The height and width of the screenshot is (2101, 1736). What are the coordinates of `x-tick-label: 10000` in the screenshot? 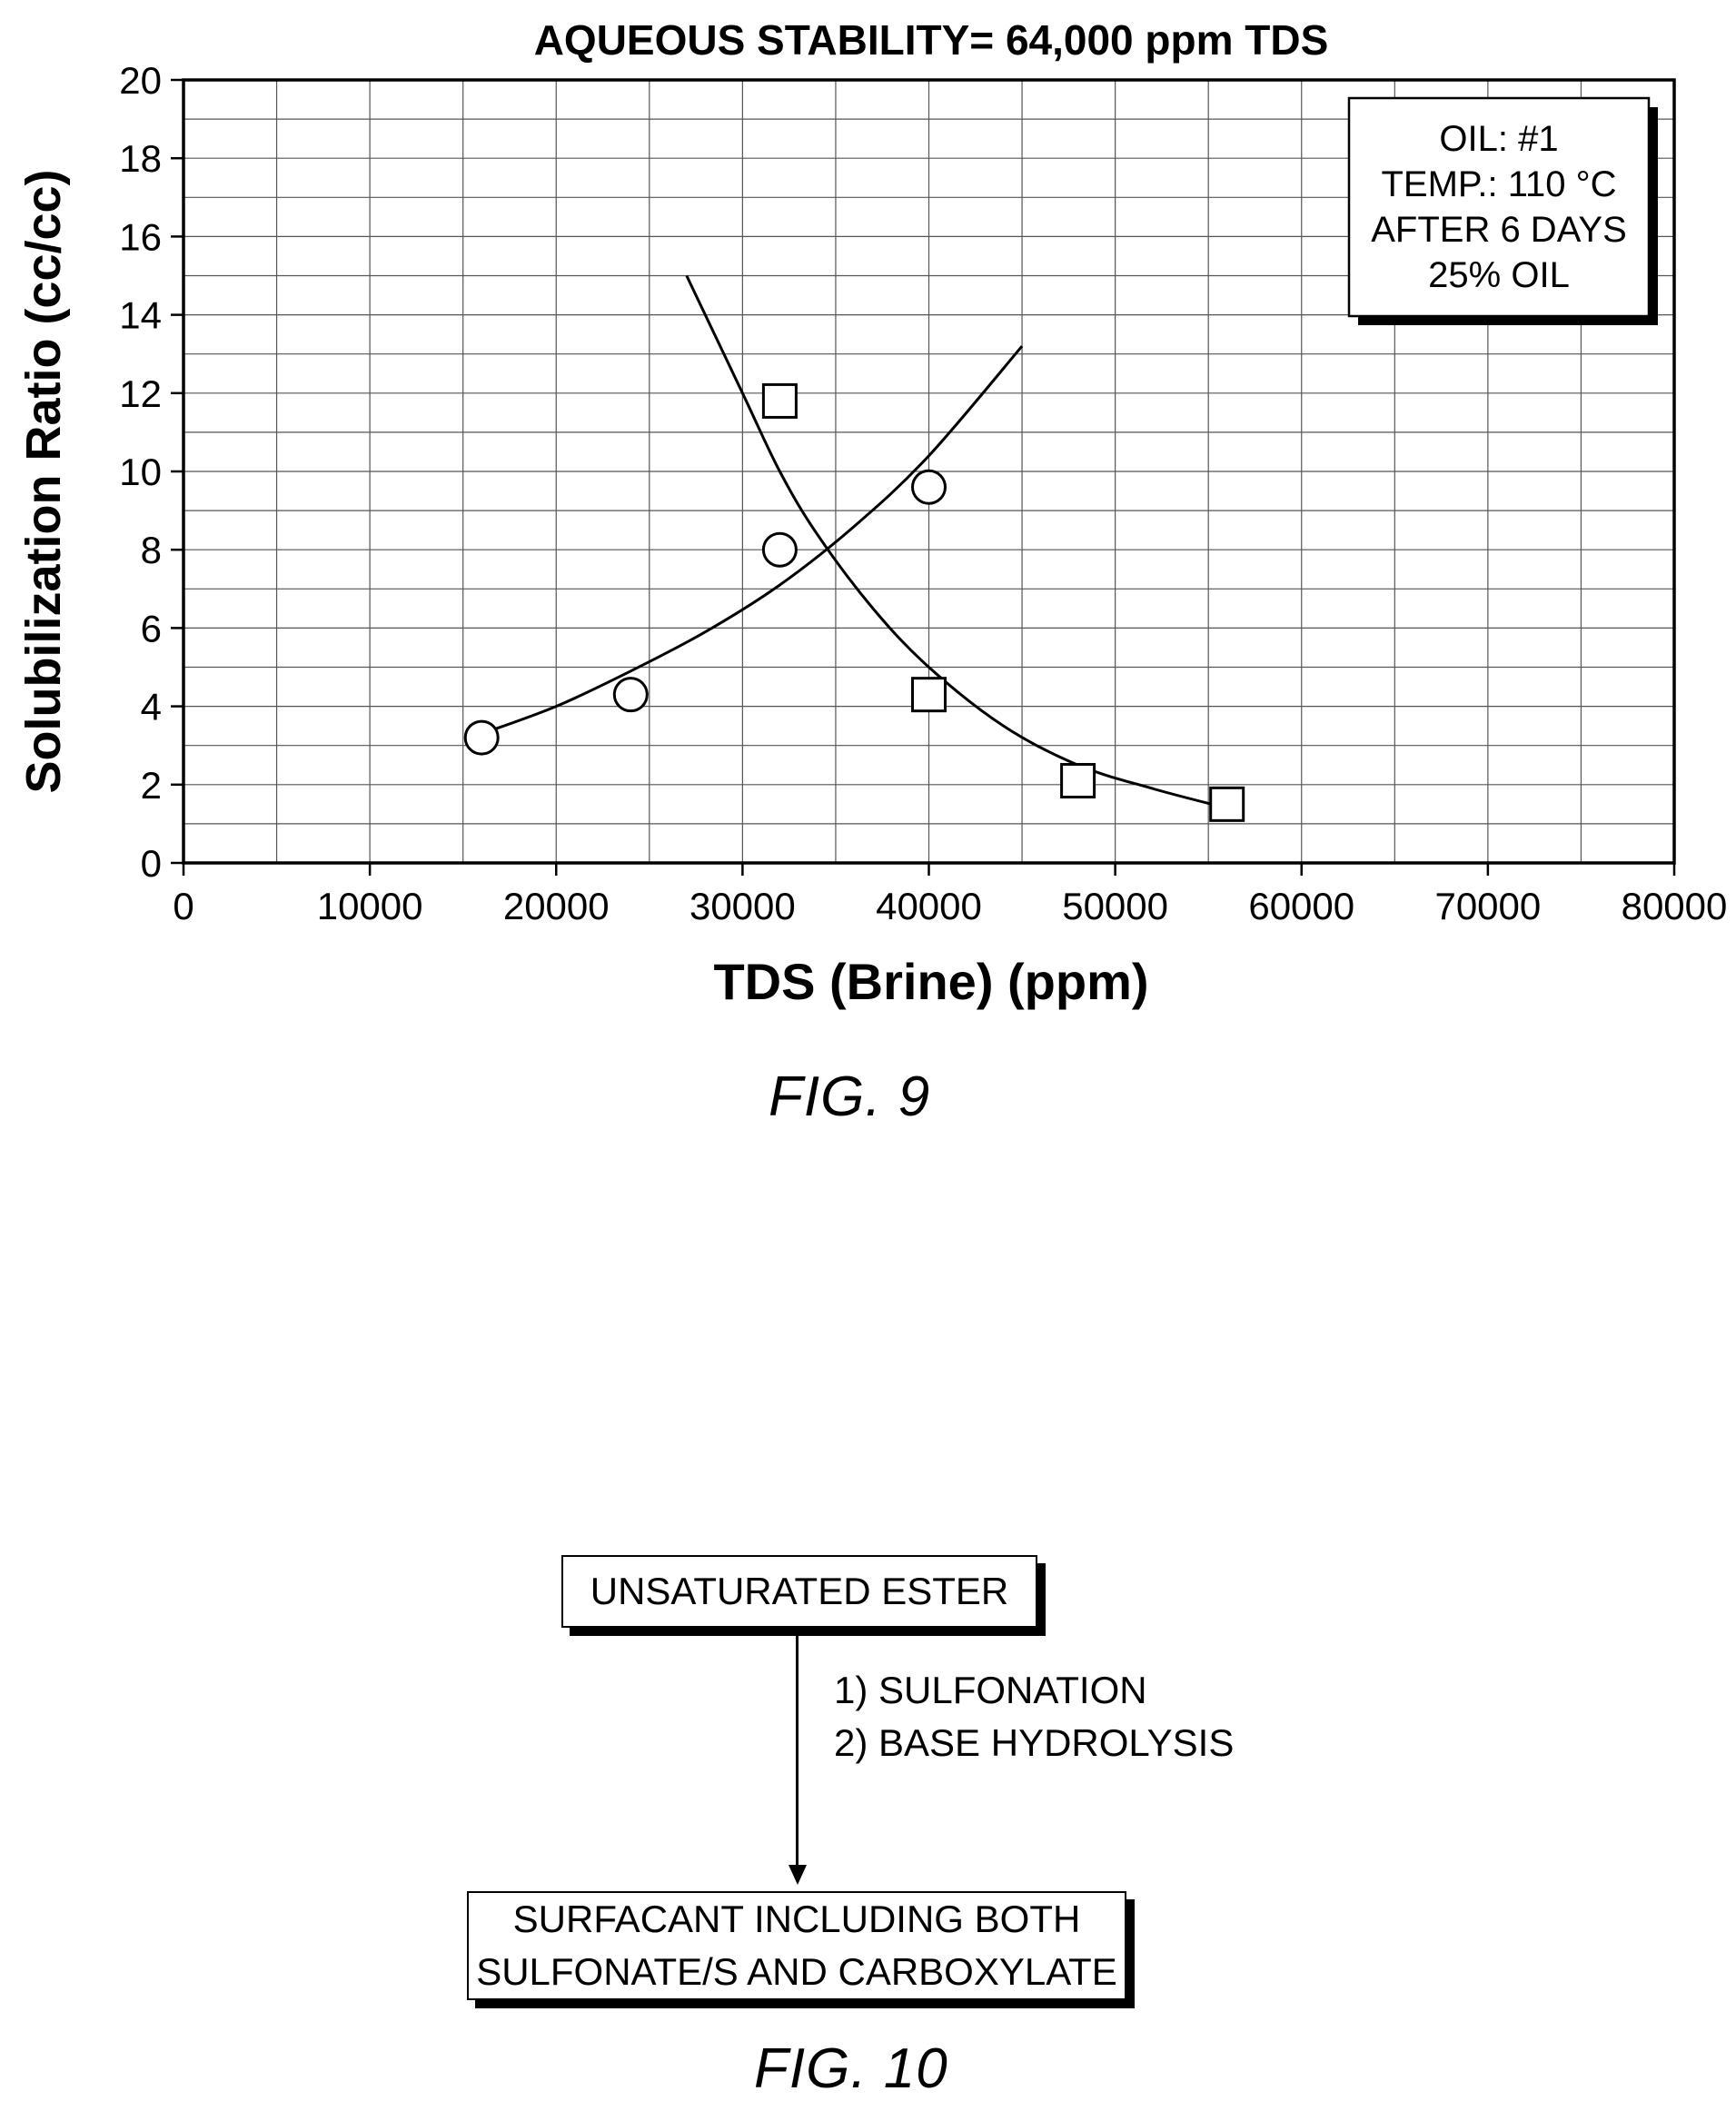 It's located at (370, 906).